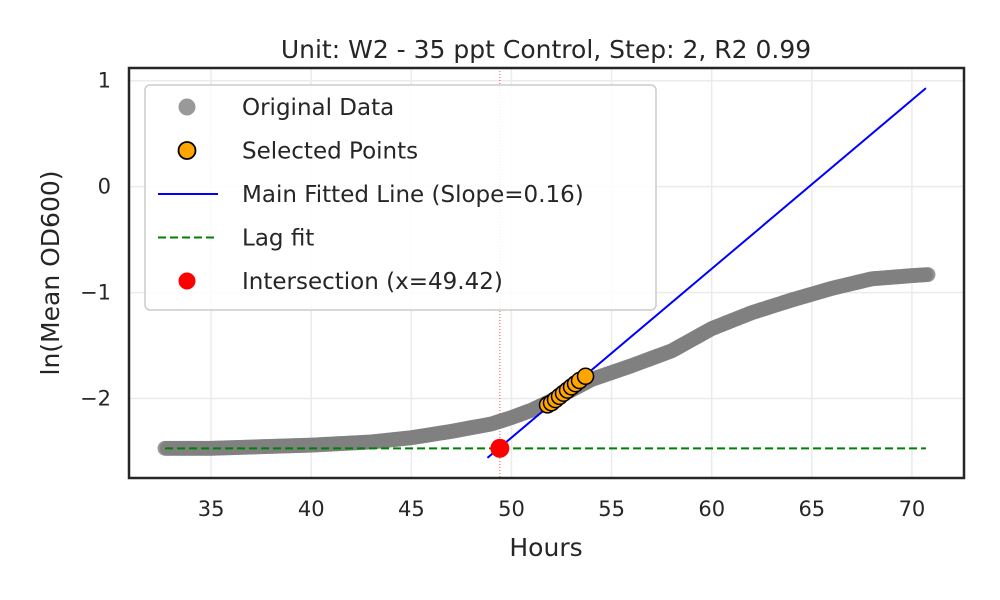 Image resolution: width=1000 pixels, height=600 pixels. I want to click on x-tick-label: 65, so click(811, 509).